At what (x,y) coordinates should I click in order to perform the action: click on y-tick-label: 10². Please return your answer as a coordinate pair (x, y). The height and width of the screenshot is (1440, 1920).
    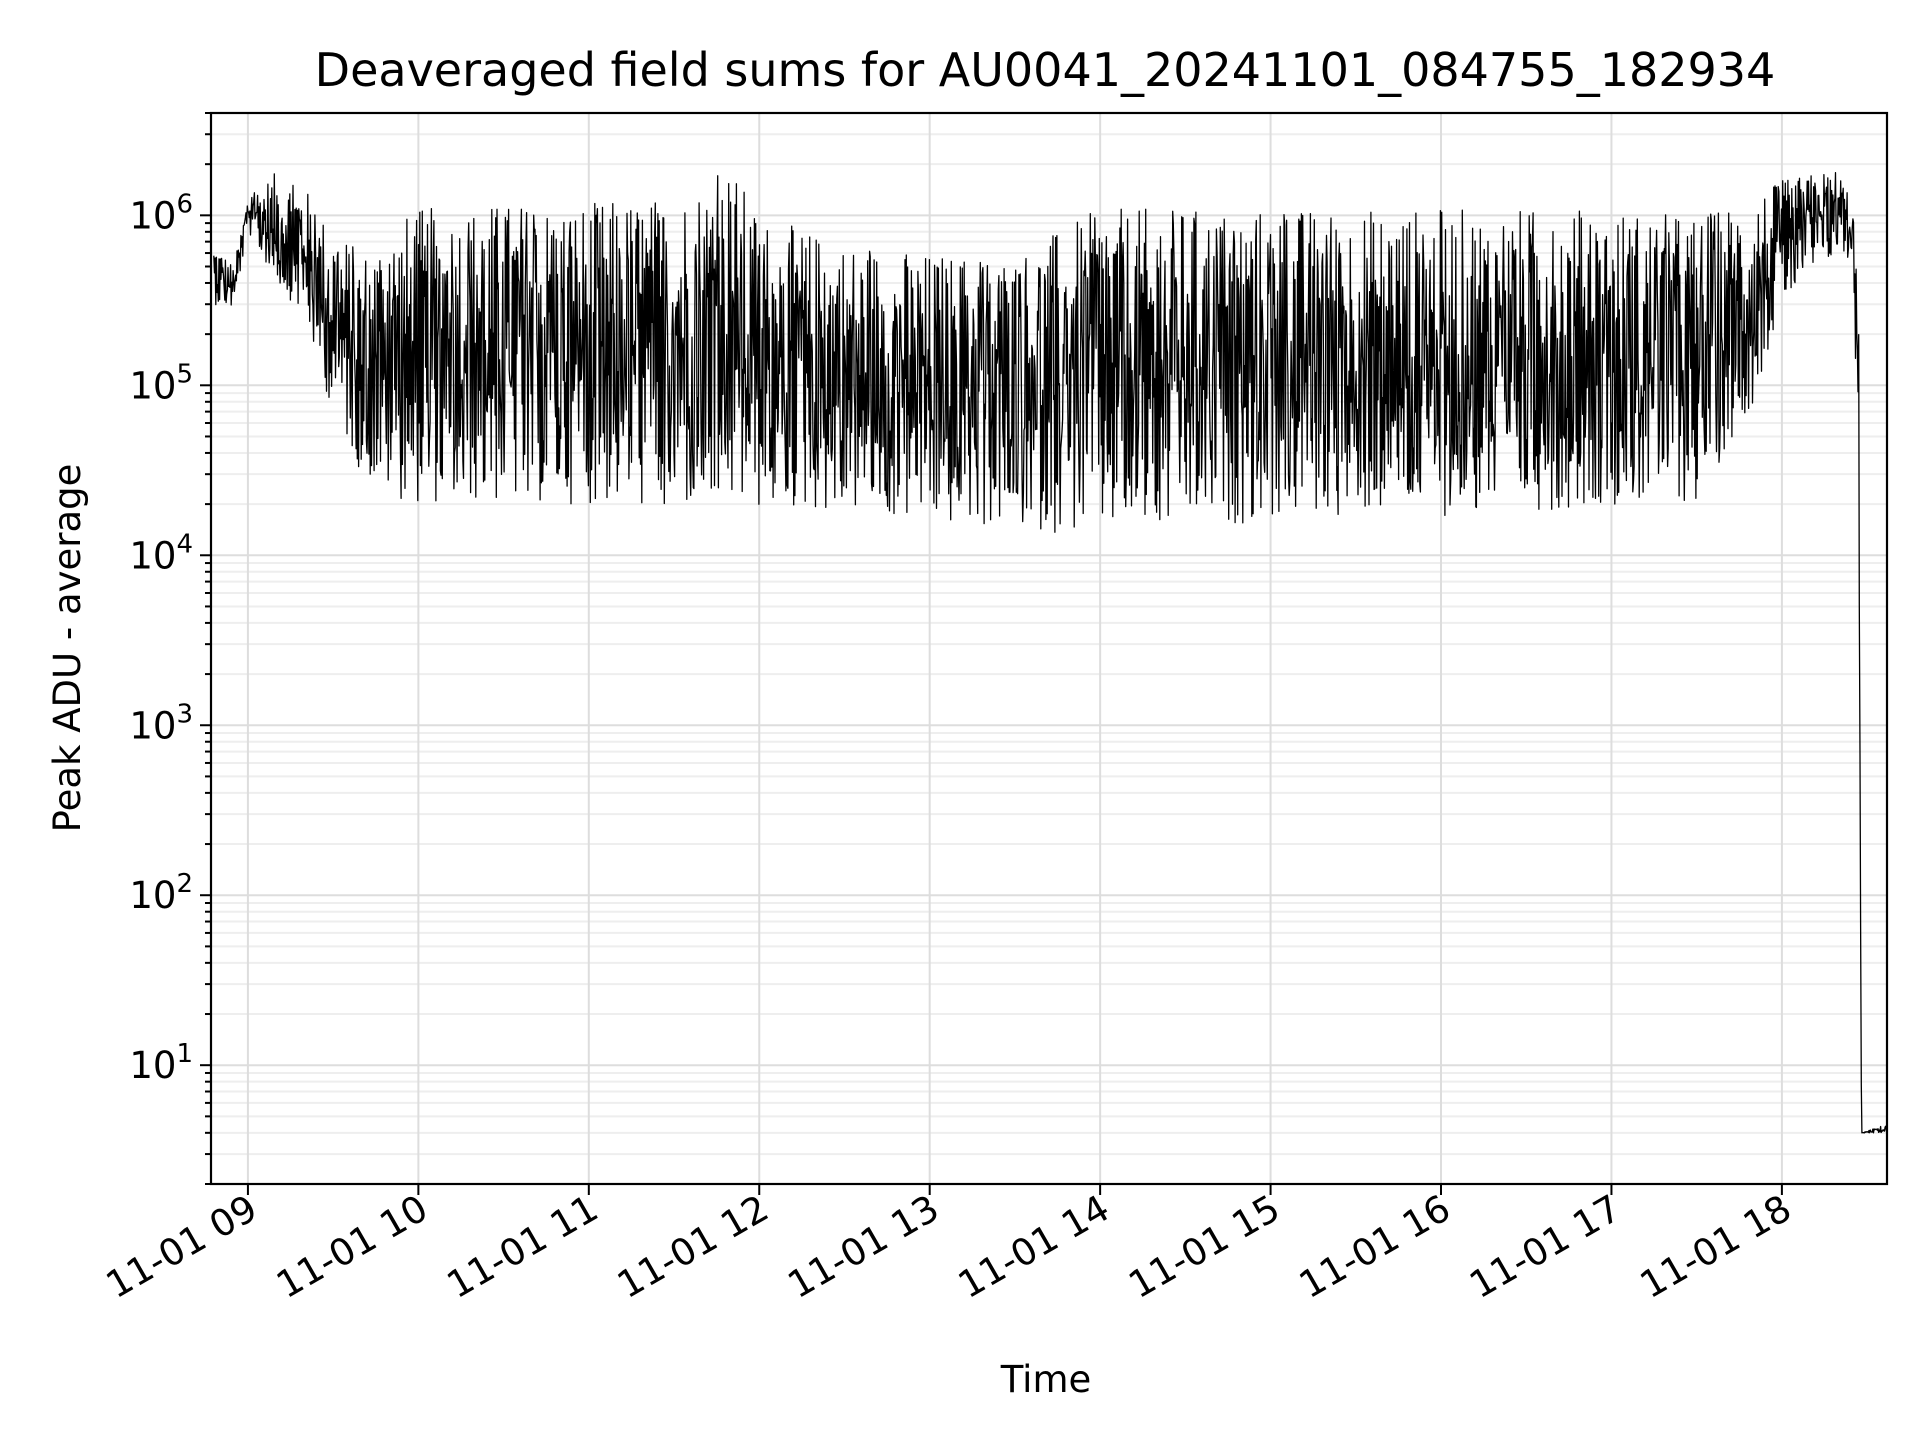
    Looking at the image, I should click on (161, 893).